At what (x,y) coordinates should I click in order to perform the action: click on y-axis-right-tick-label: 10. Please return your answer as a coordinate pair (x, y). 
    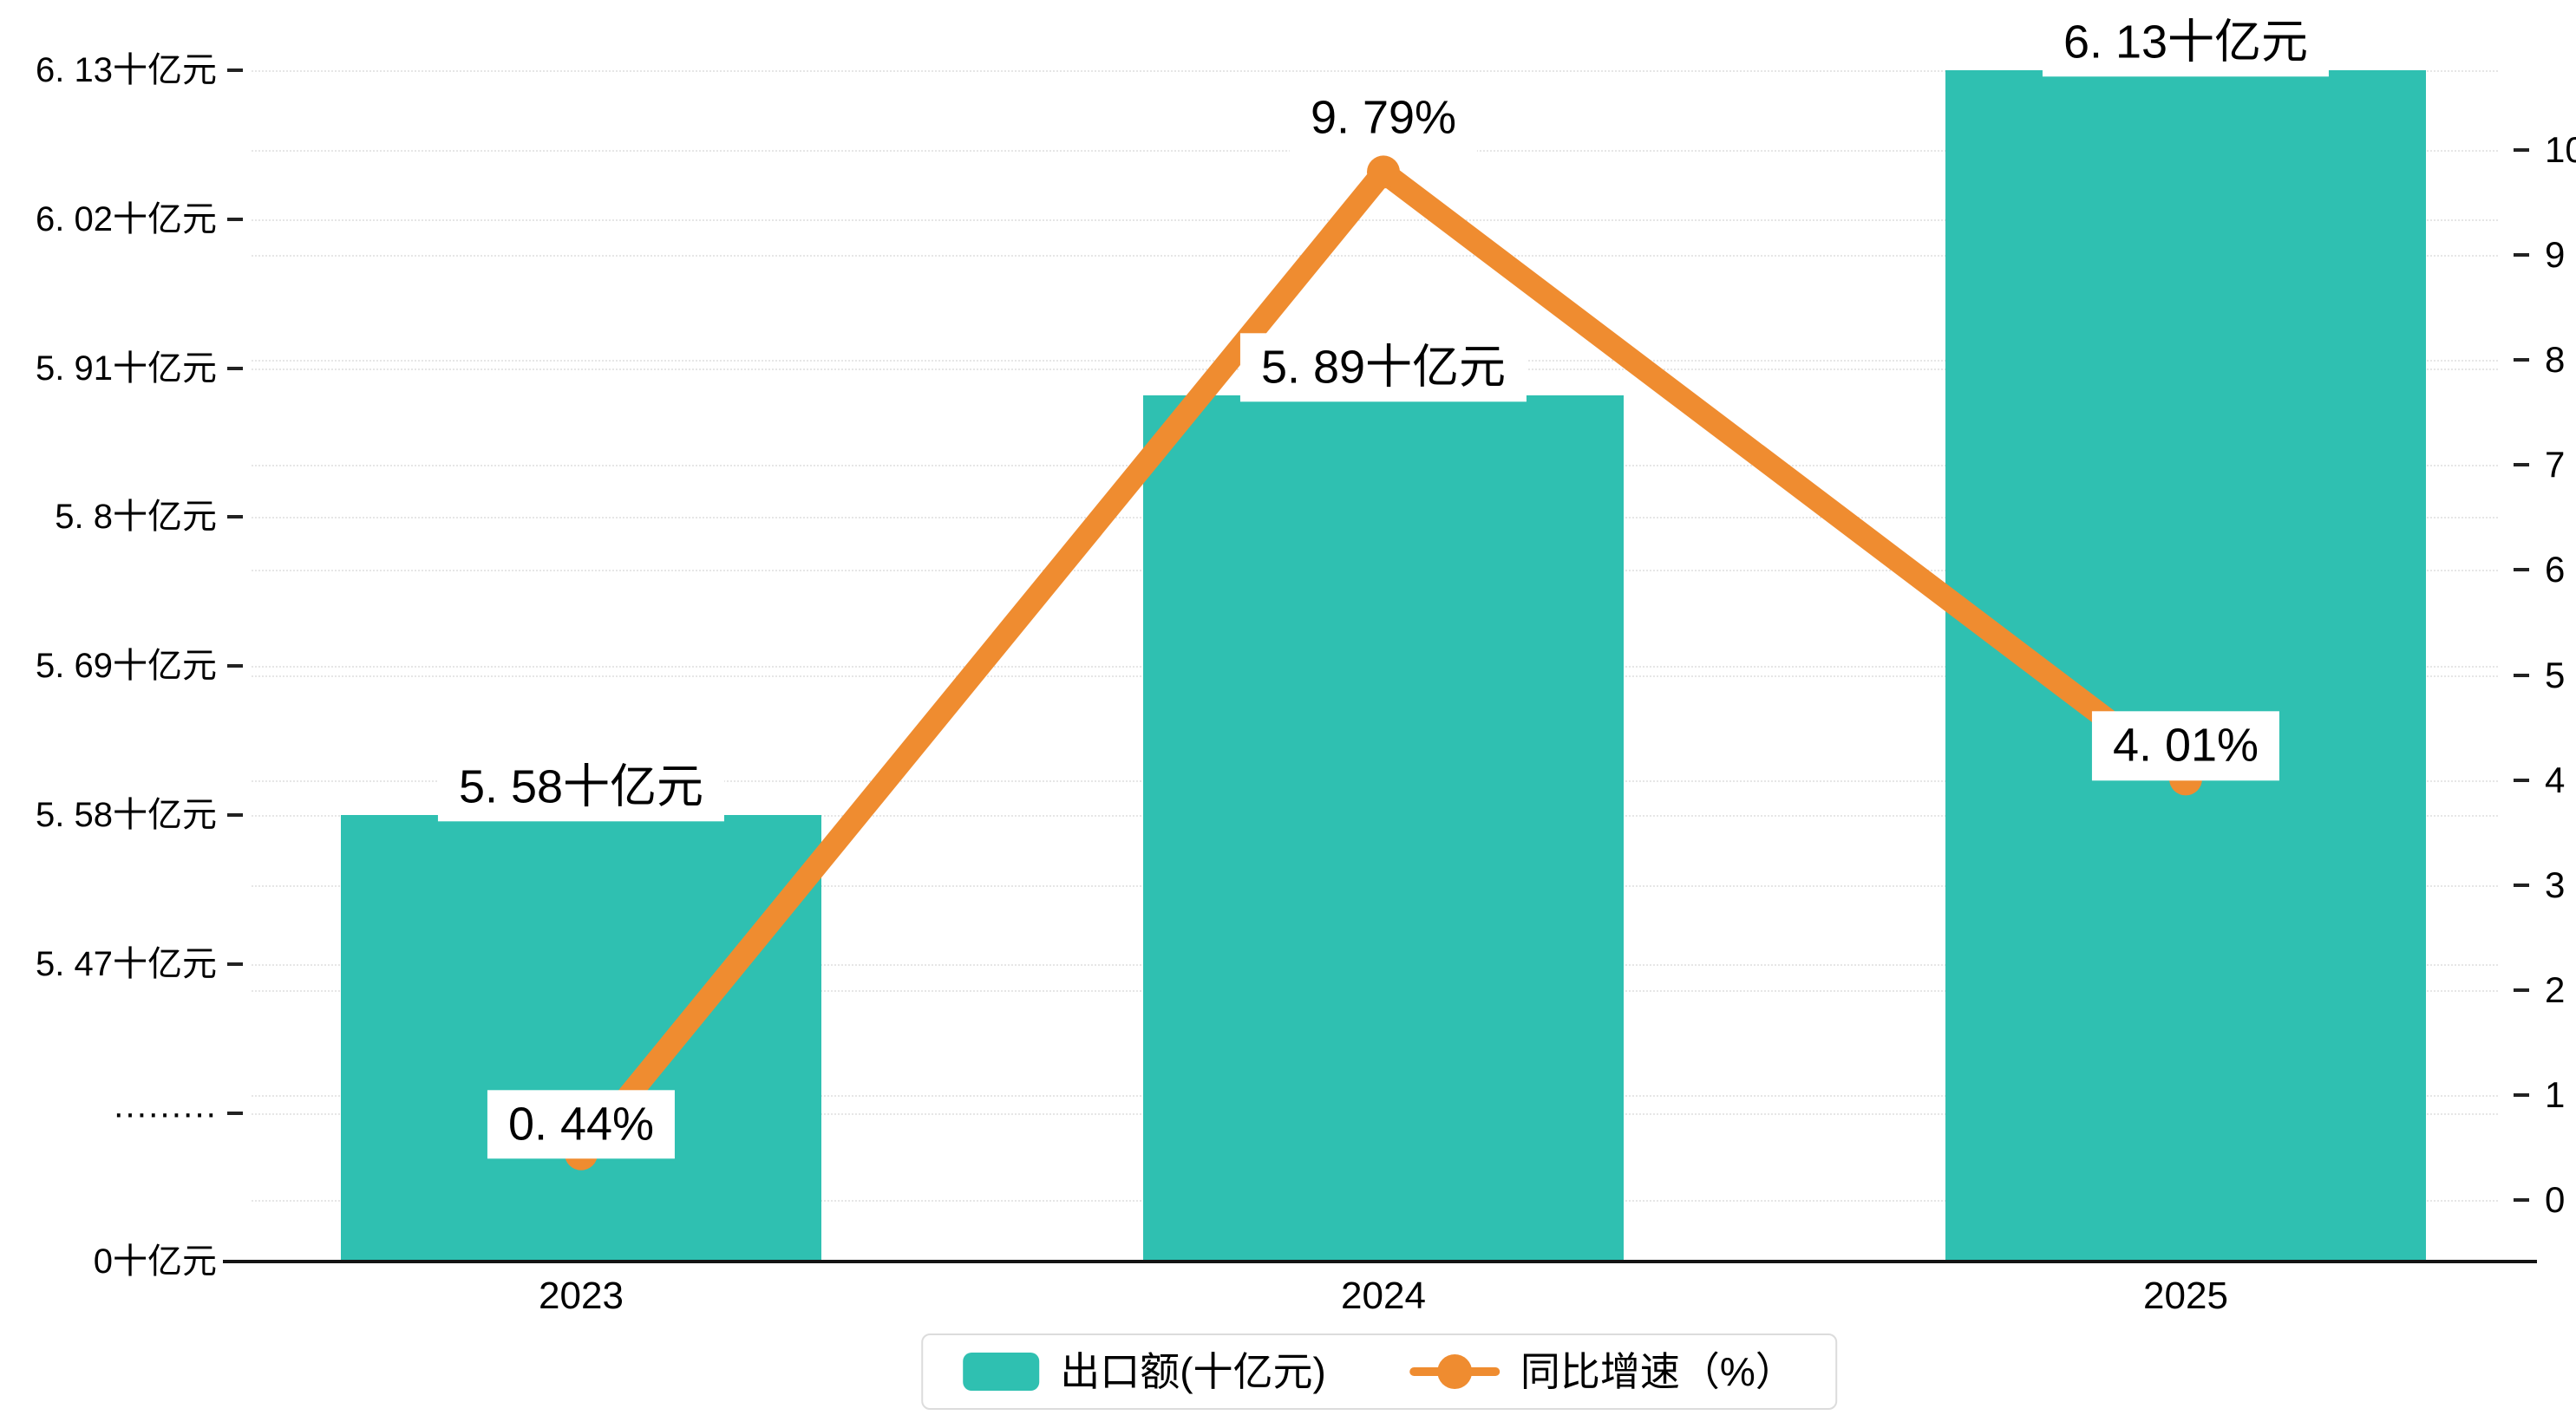
    Looking at the image, I should click on (2560, 149).